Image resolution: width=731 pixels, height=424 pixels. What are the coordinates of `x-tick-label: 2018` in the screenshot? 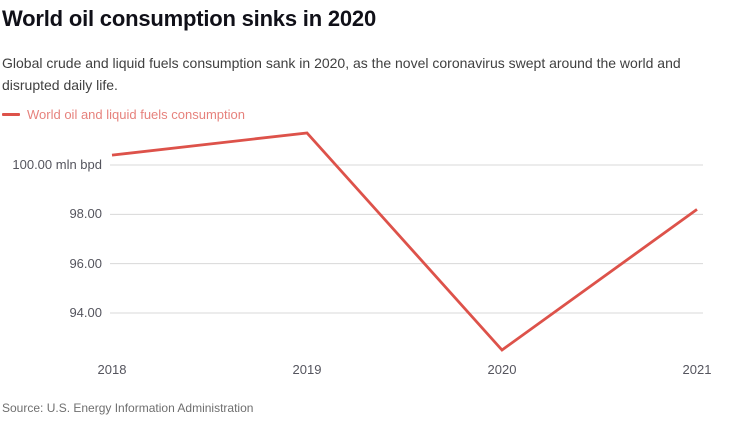 It's located at (112, 369).